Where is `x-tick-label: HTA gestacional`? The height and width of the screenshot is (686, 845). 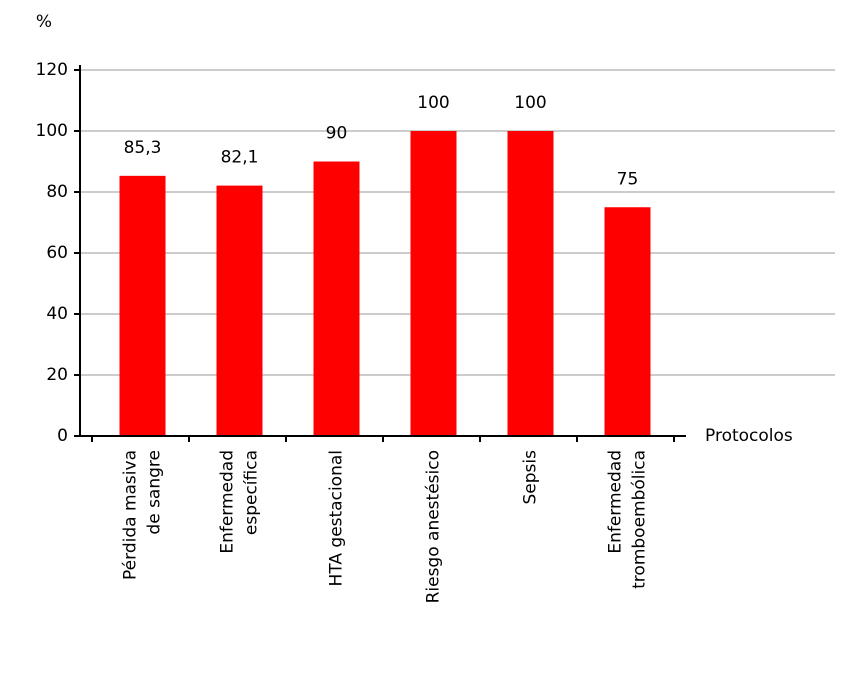 x-tick-label: HTA gestacional is located at coordinates (337, 518).